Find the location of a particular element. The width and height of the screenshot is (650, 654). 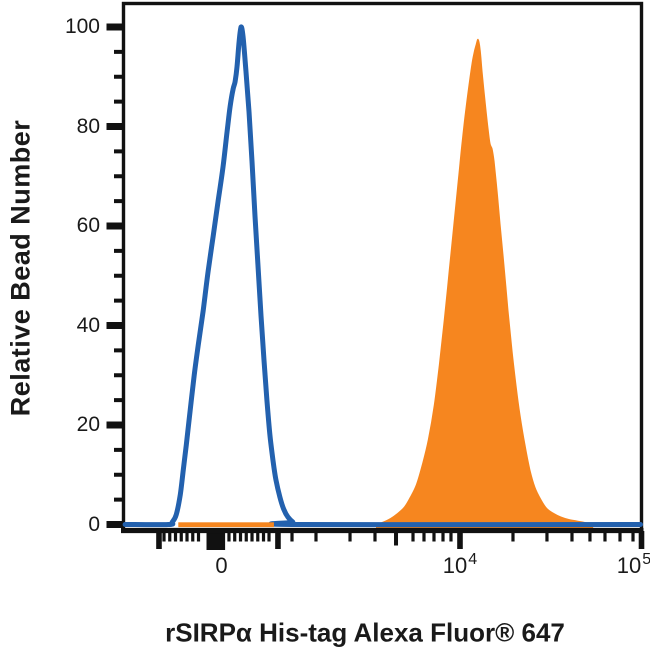

y-tick-label: 60 is located at coordinates (88, 225).